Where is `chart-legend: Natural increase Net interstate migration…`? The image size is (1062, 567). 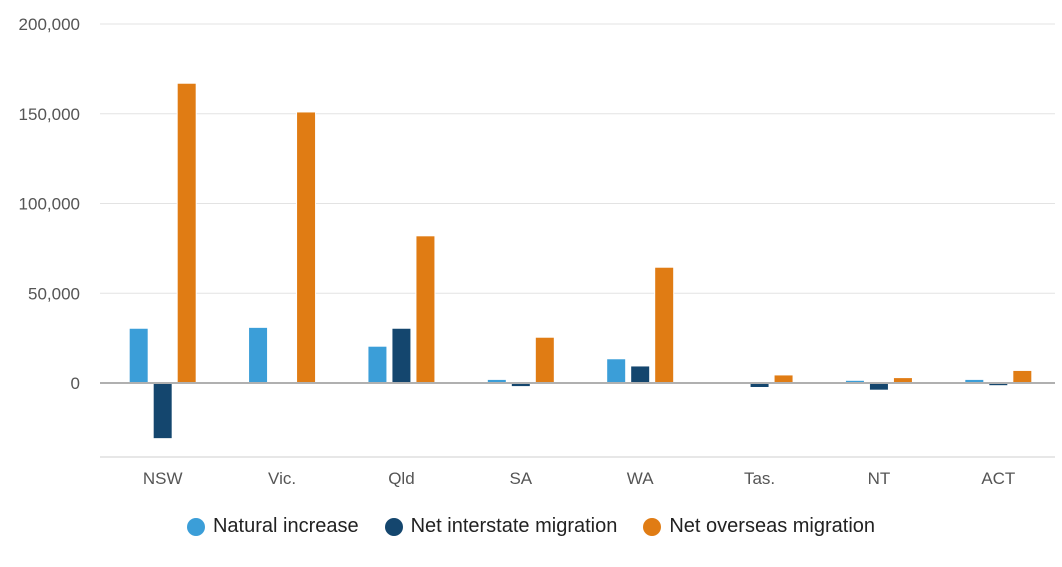 chart-legend: Natural increase Net interstate migration… is located at coordinates (531, 526).